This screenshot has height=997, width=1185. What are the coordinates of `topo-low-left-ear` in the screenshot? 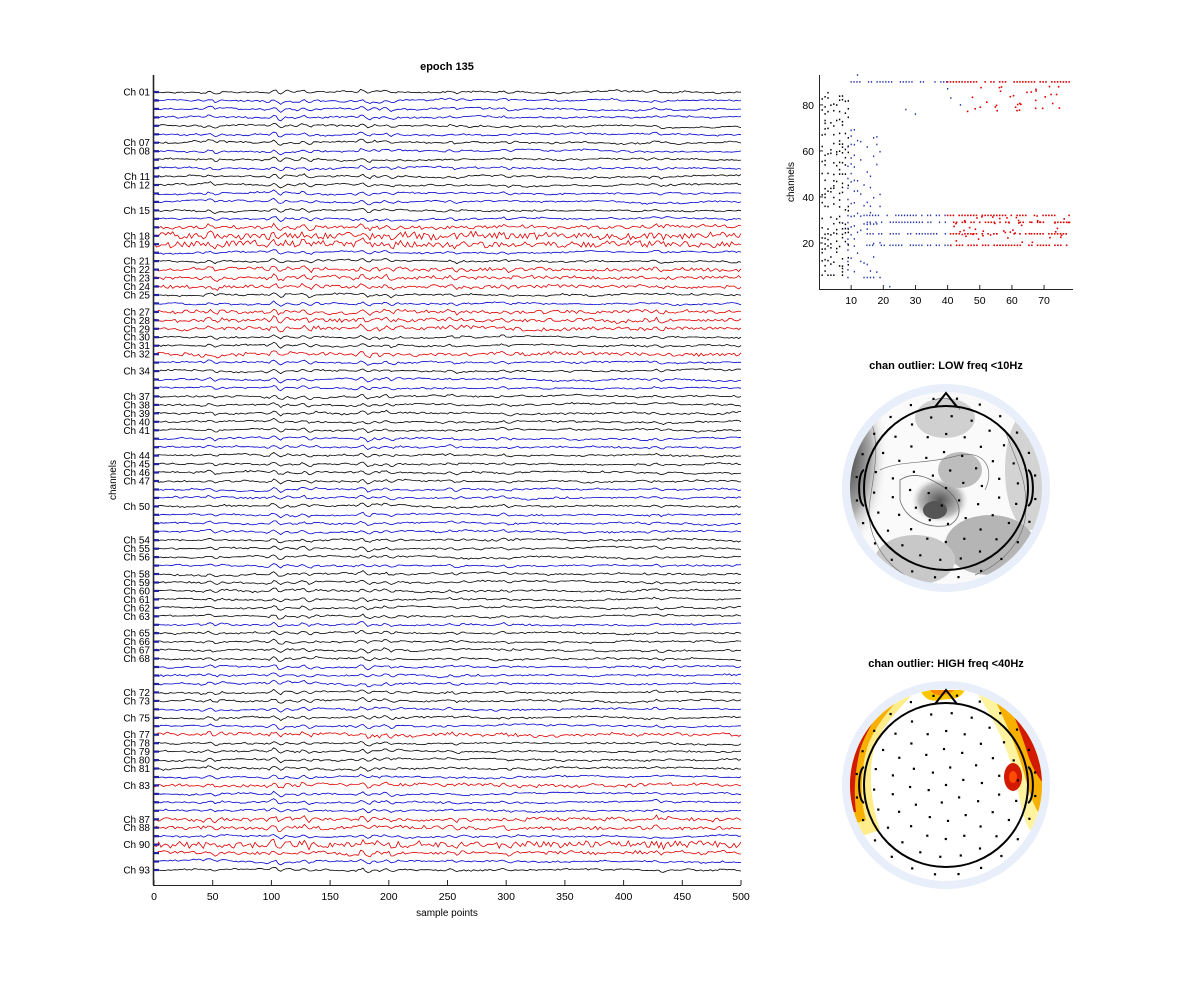 It's located at (861, 488).